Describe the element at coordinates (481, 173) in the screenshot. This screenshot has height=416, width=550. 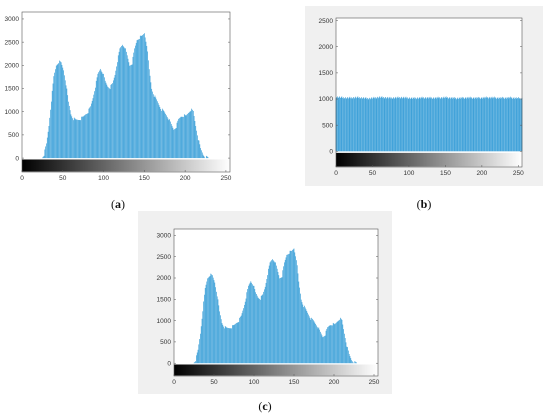
I see `x-tick-label: 200` at that location.